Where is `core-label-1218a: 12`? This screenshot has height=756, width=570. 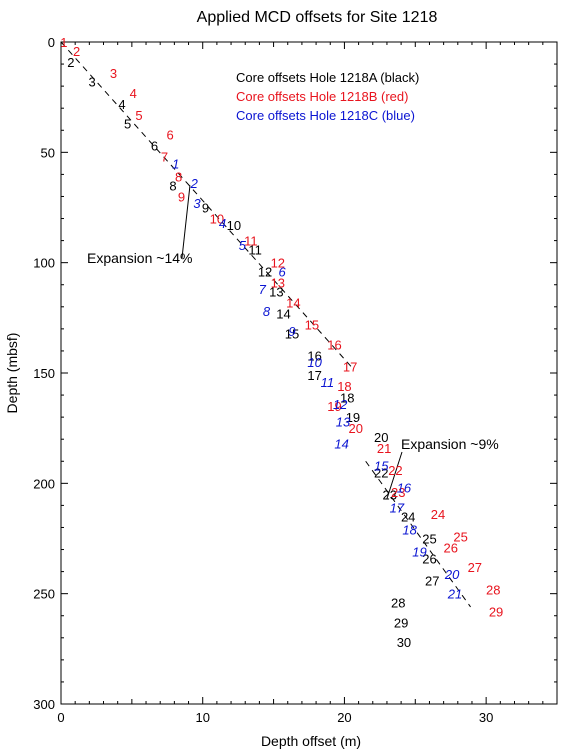
core-label-1218a: 12 is located at coordinates (265, 271).